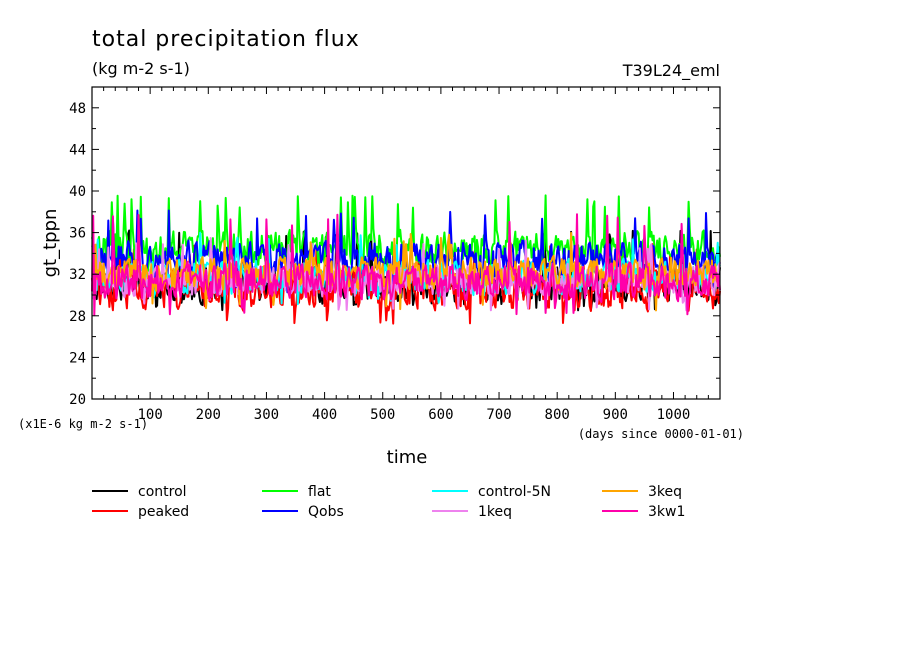 This screenshot has height=659, width=904. I want to click on y-tick-label: 40, so click(77, 192).